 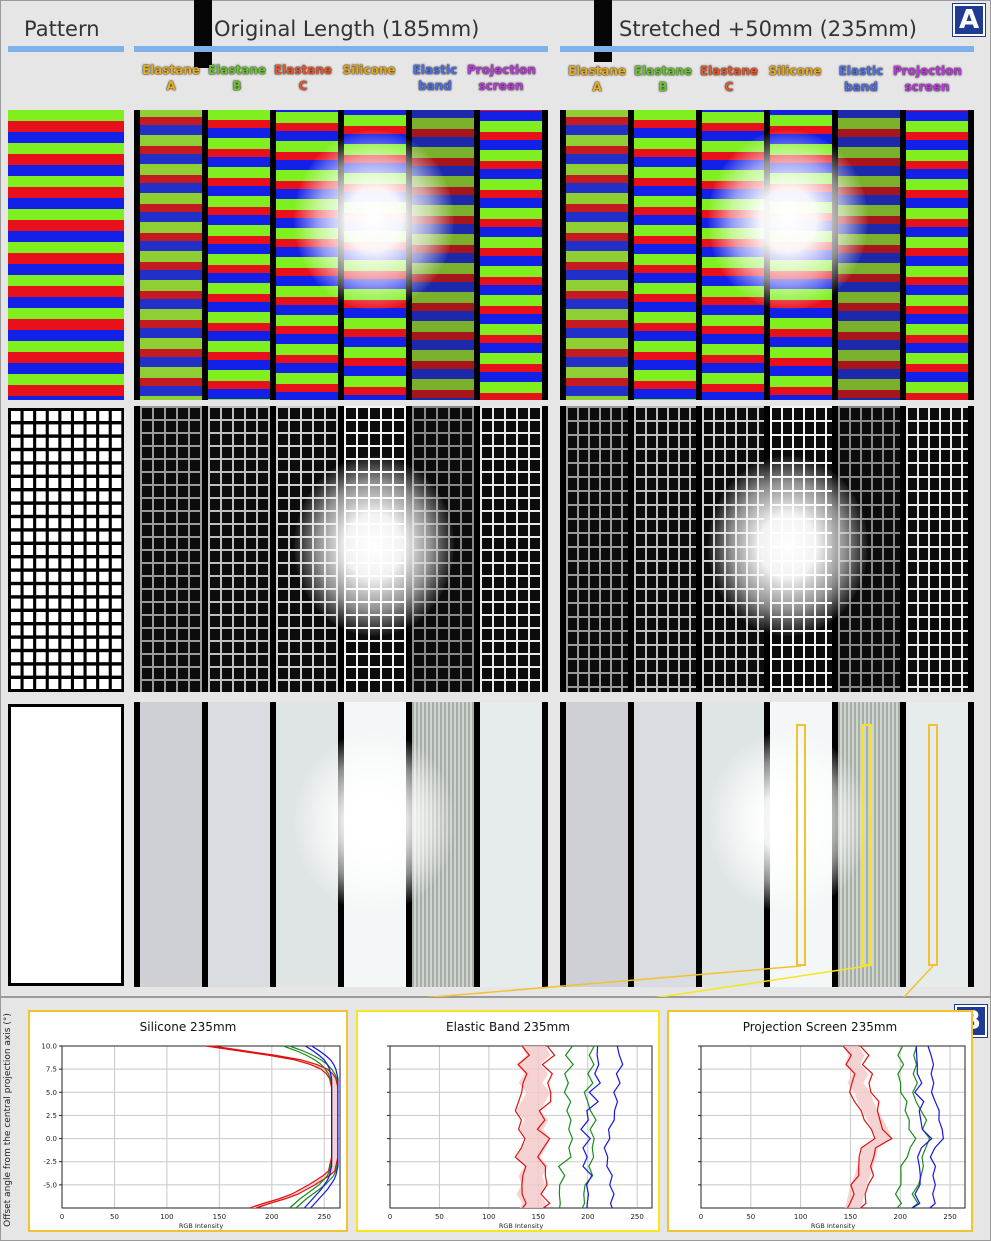 What do you see at coordinates (341, 255) in the screenshot?
I see `photo-original-rgb-stripes` at bounding box center [341, 255].